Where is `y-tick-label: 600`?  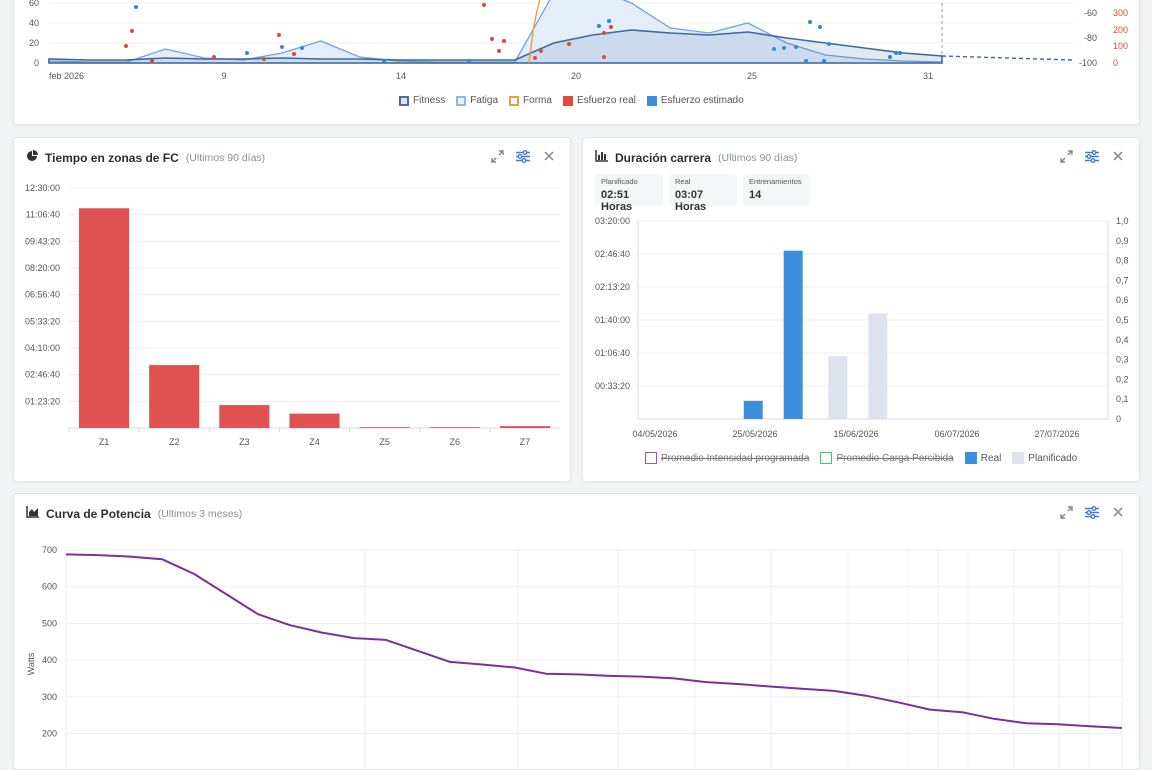 y-tick-label: 600 is located at coordinates (49, 587).